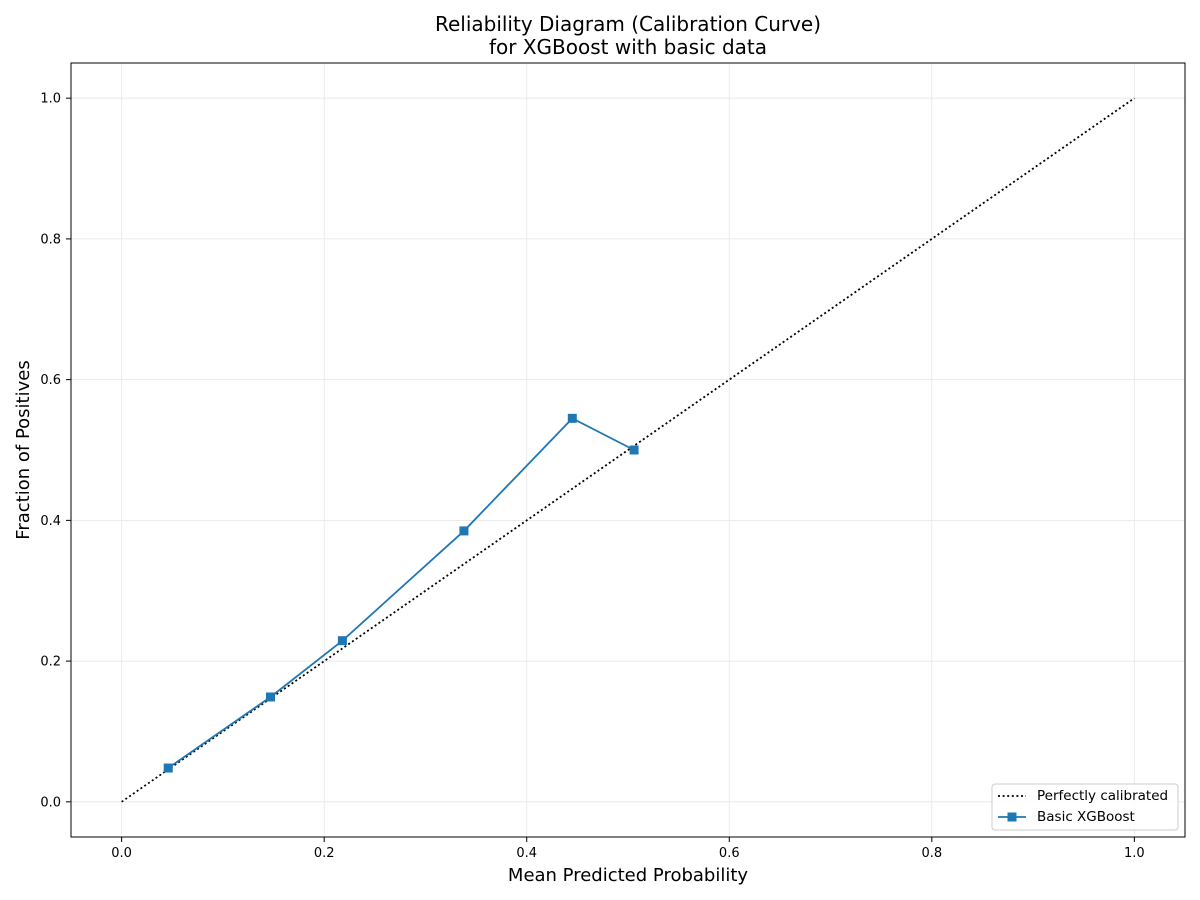  I want to click on x-tick-label: 0.4, so click(526, 853).